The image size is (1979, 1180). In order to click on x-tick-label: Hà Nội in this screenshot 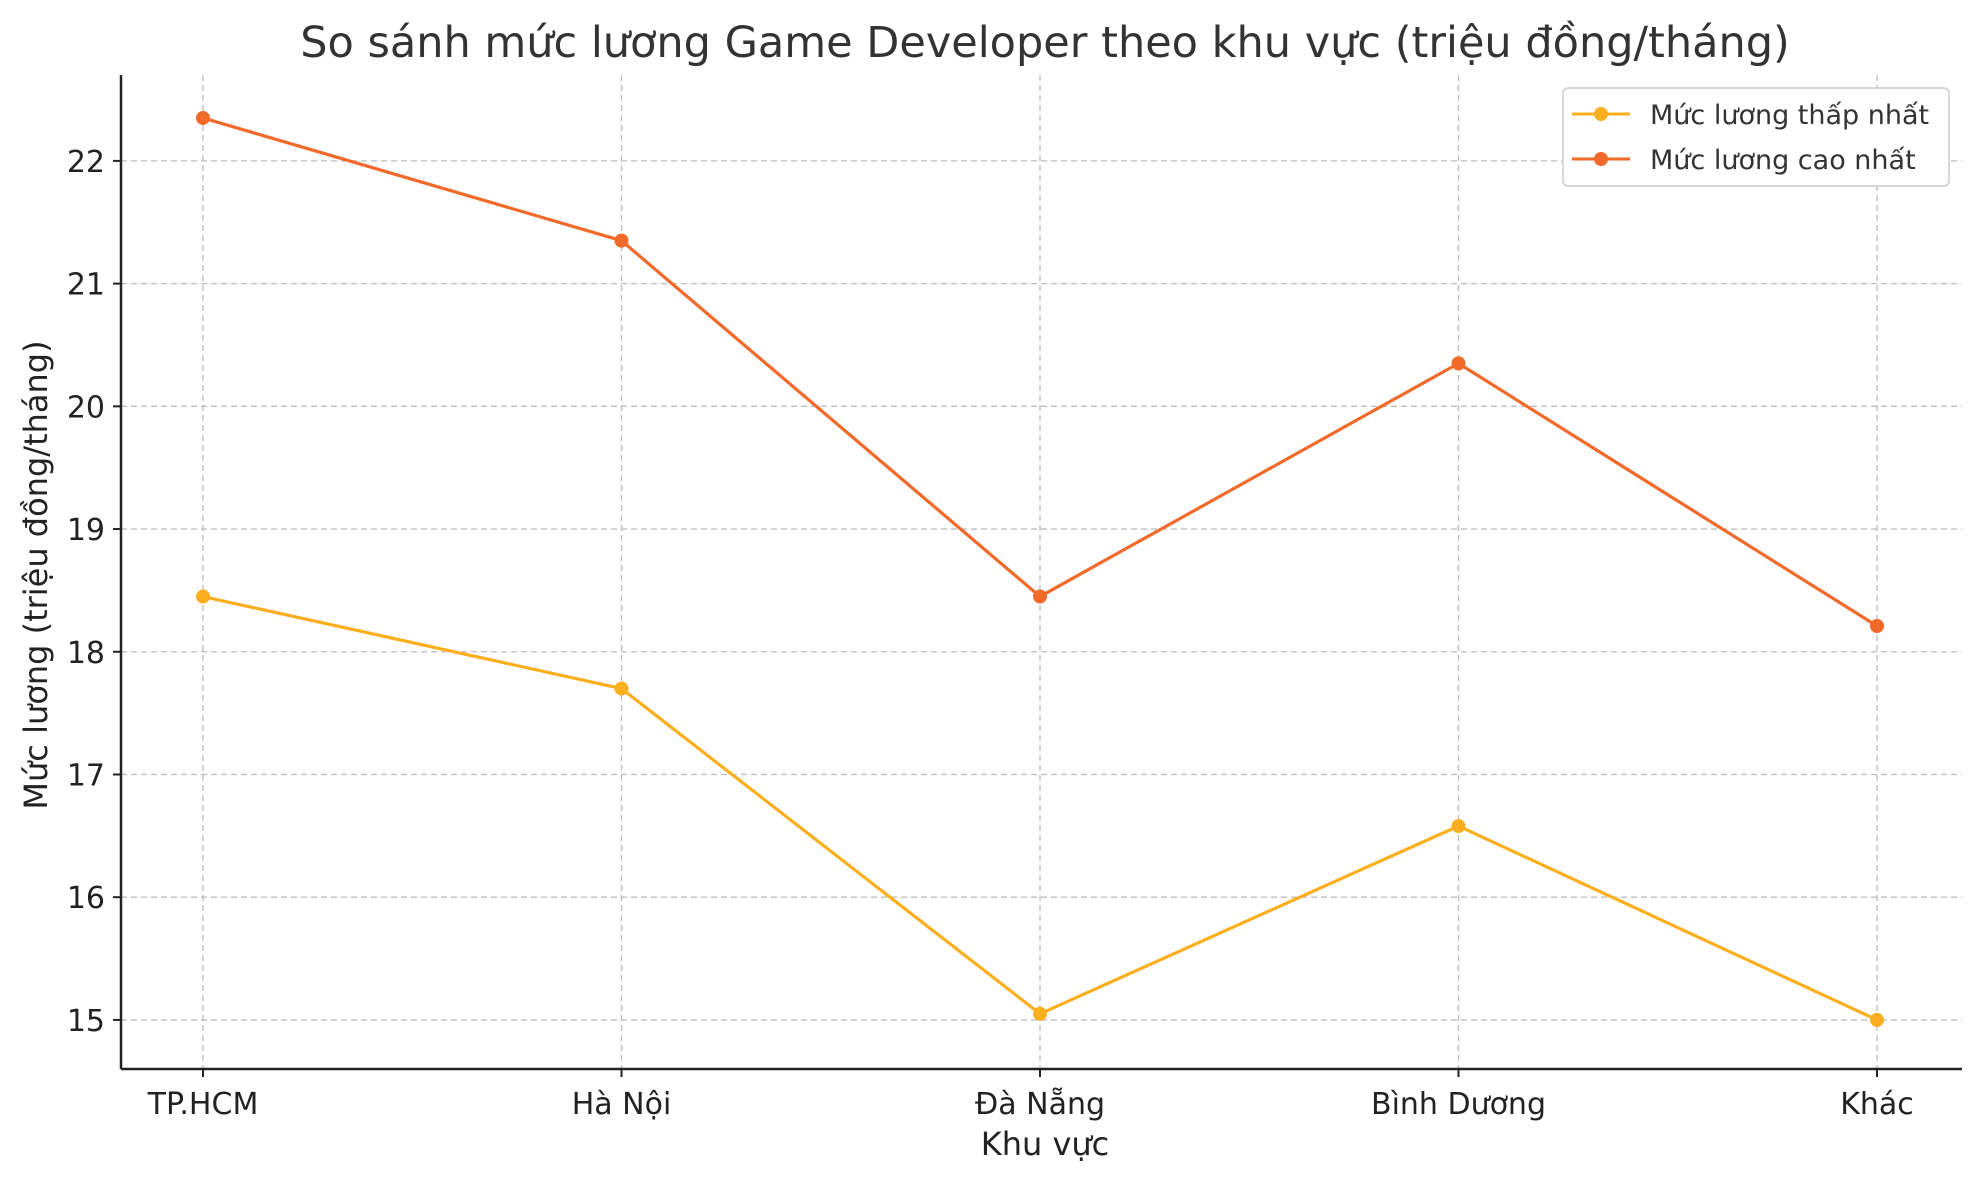, I will do `click(622, 1104)`.